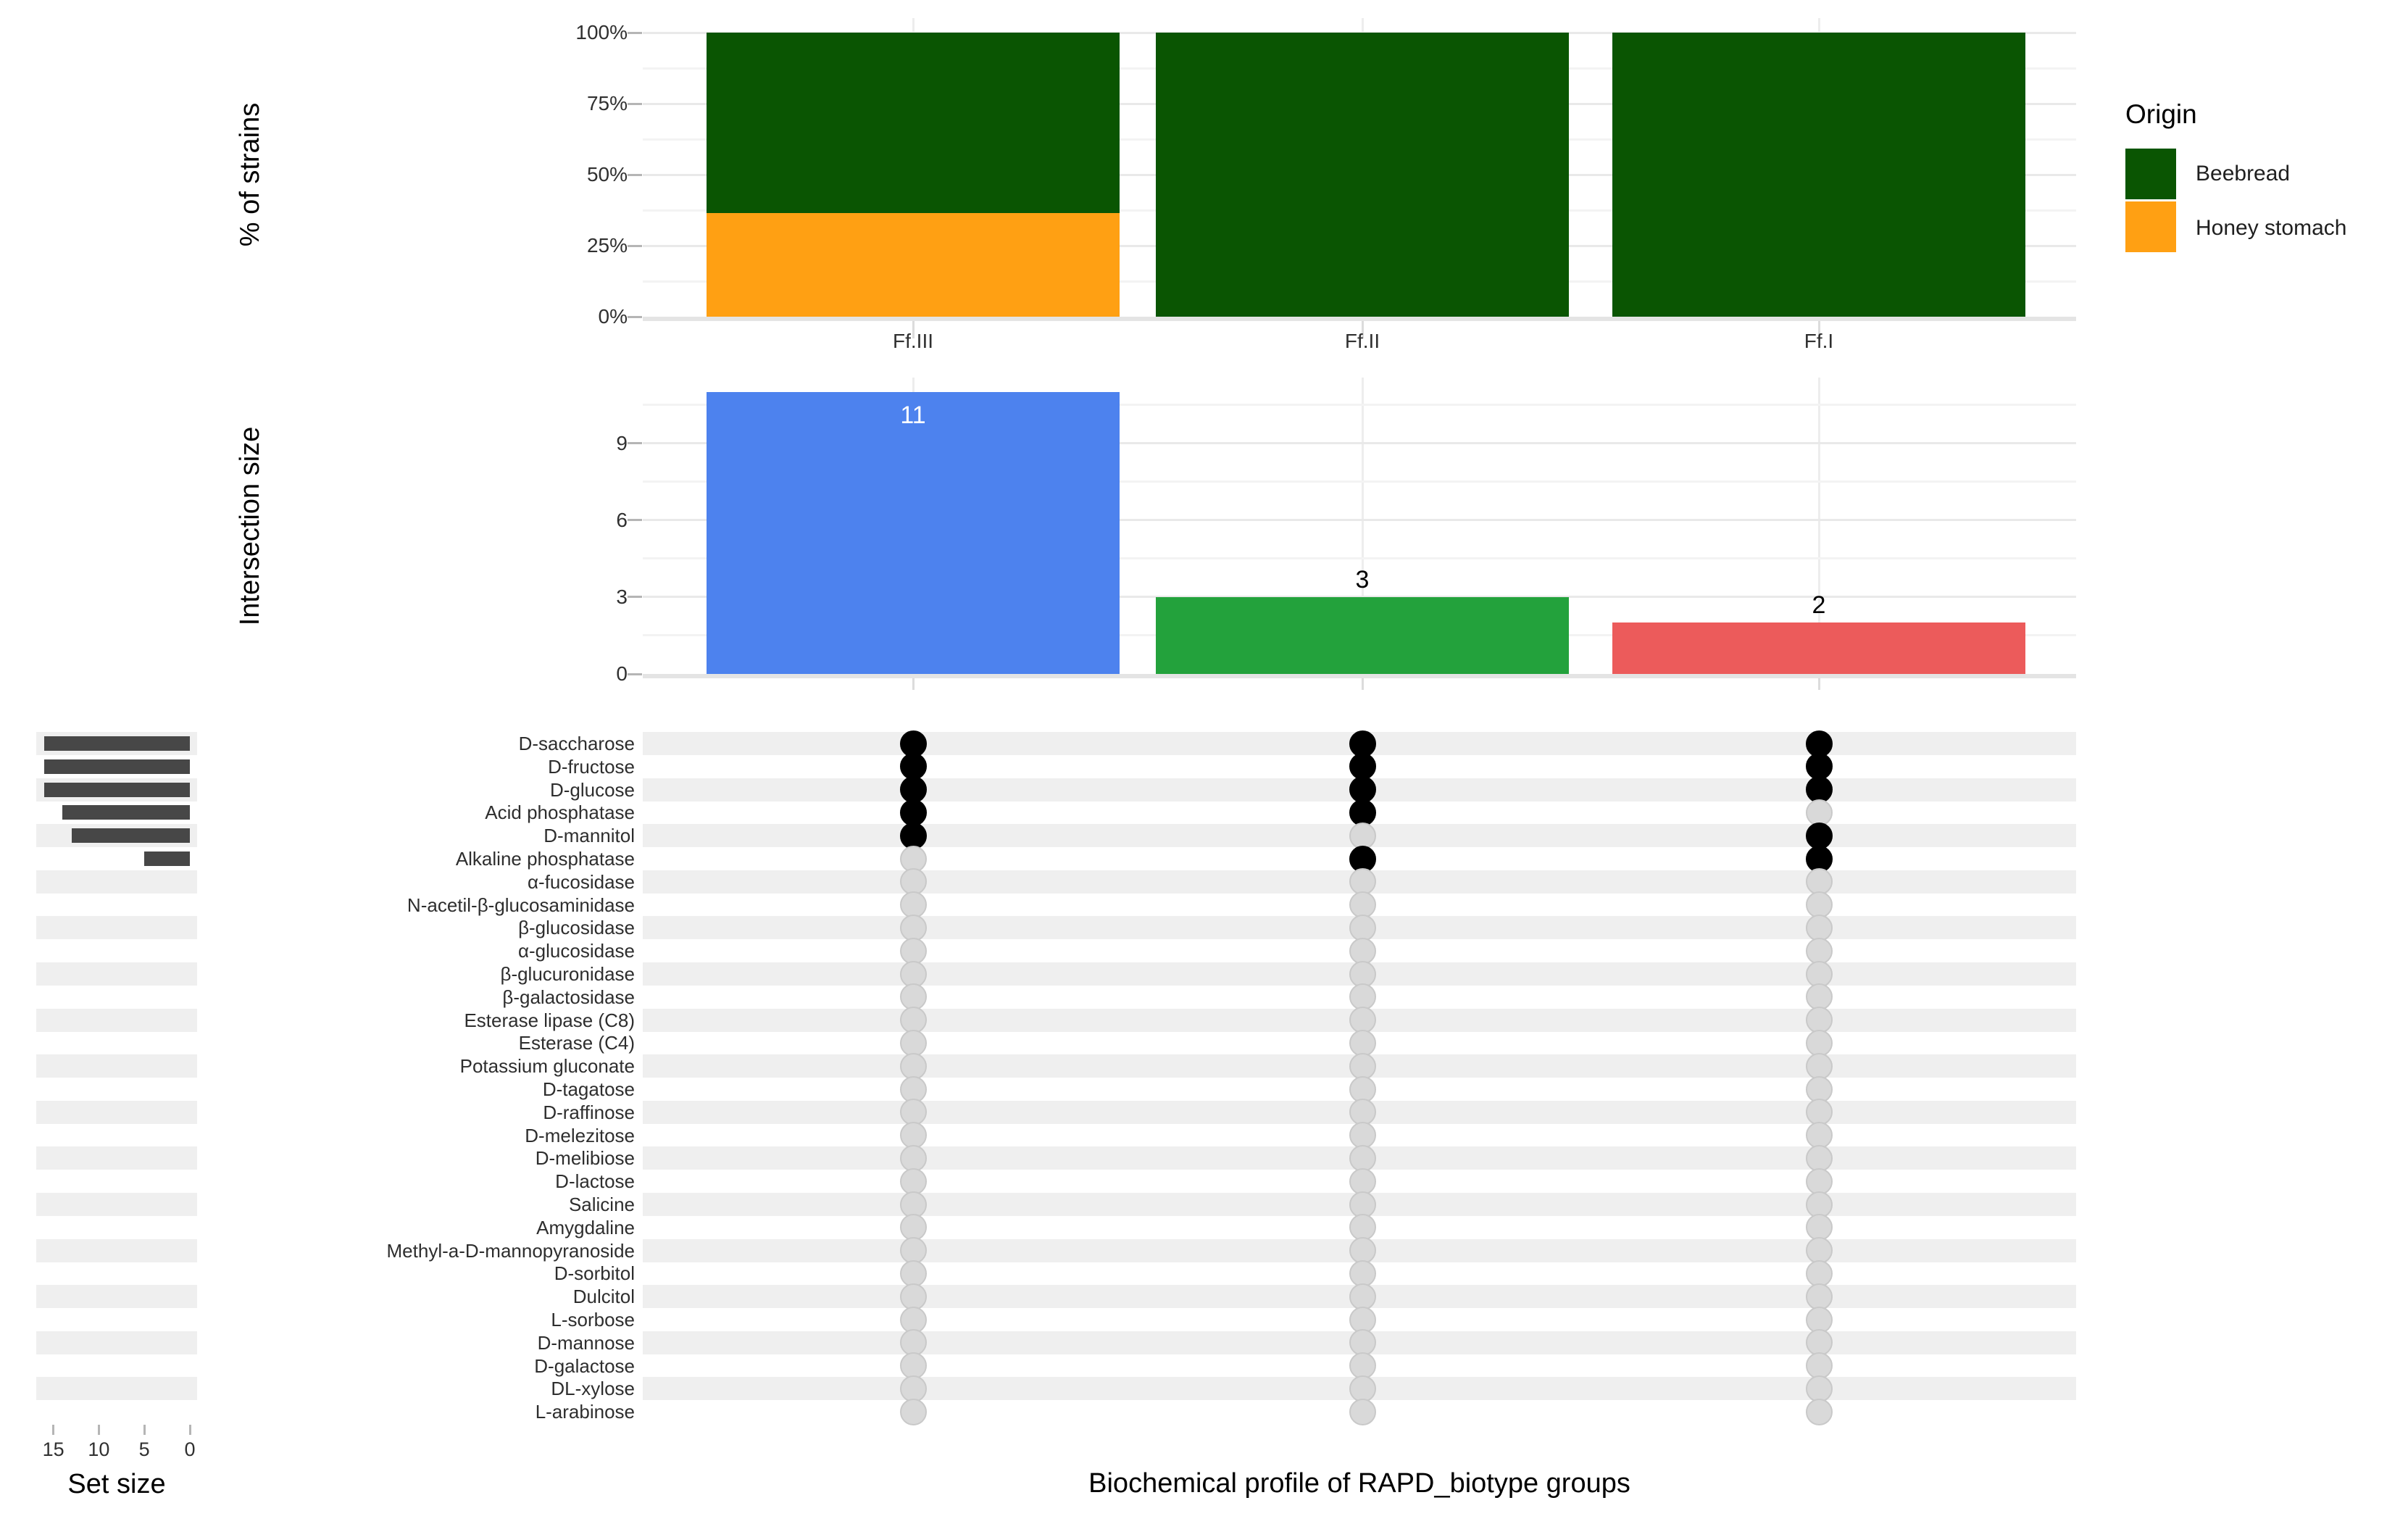  Describe the element at coordinates (588, 1089) in the screenshot. I see `matrix-row-label: D-tagatose` at that location.